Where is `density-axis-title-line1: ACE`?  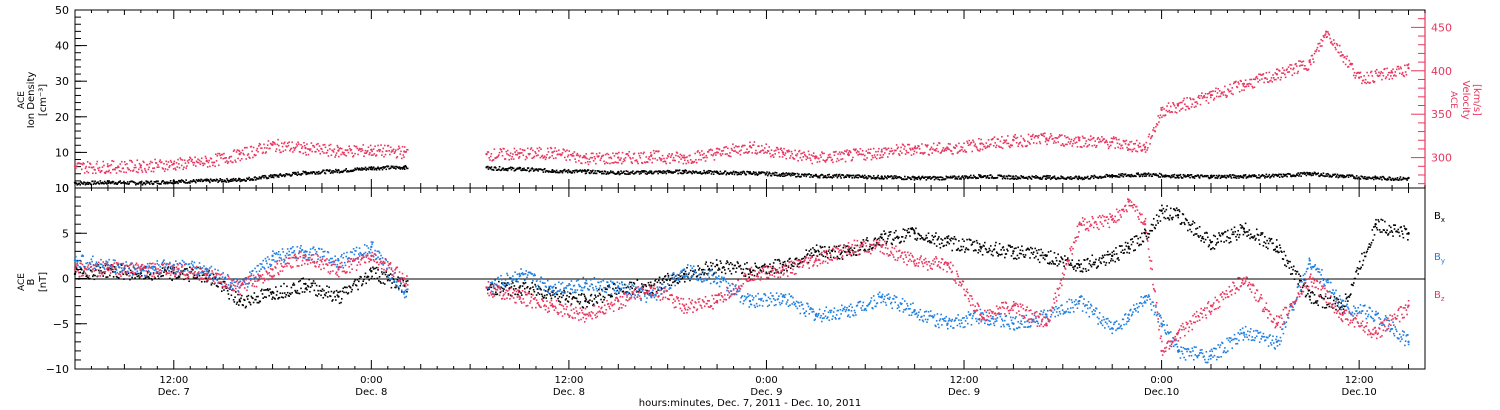 density-axis-title-line1: ACE is located at coordinates (22, 100).